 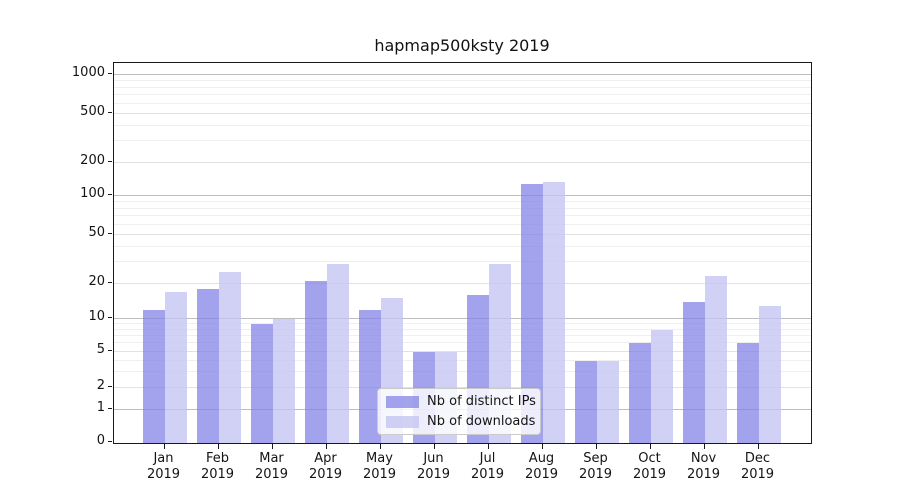 I want to click on x-tick-label-nov: Nov 2019, so click(x=703, y=466).